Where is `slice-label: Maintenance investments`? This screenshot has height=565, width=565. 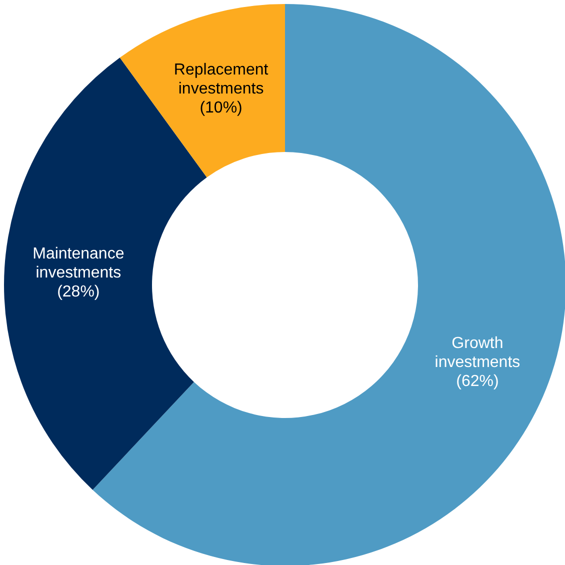
slice-label: Maintenance investments is located at coordinates (78, 264).